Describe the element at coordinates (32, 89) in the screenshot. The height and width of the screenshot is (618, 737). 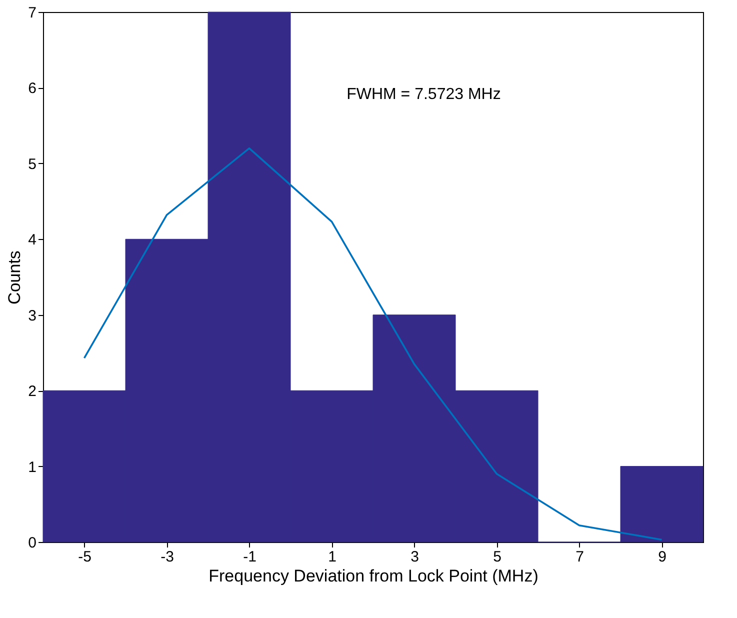
I see `y-tick-label: 6` at that location.